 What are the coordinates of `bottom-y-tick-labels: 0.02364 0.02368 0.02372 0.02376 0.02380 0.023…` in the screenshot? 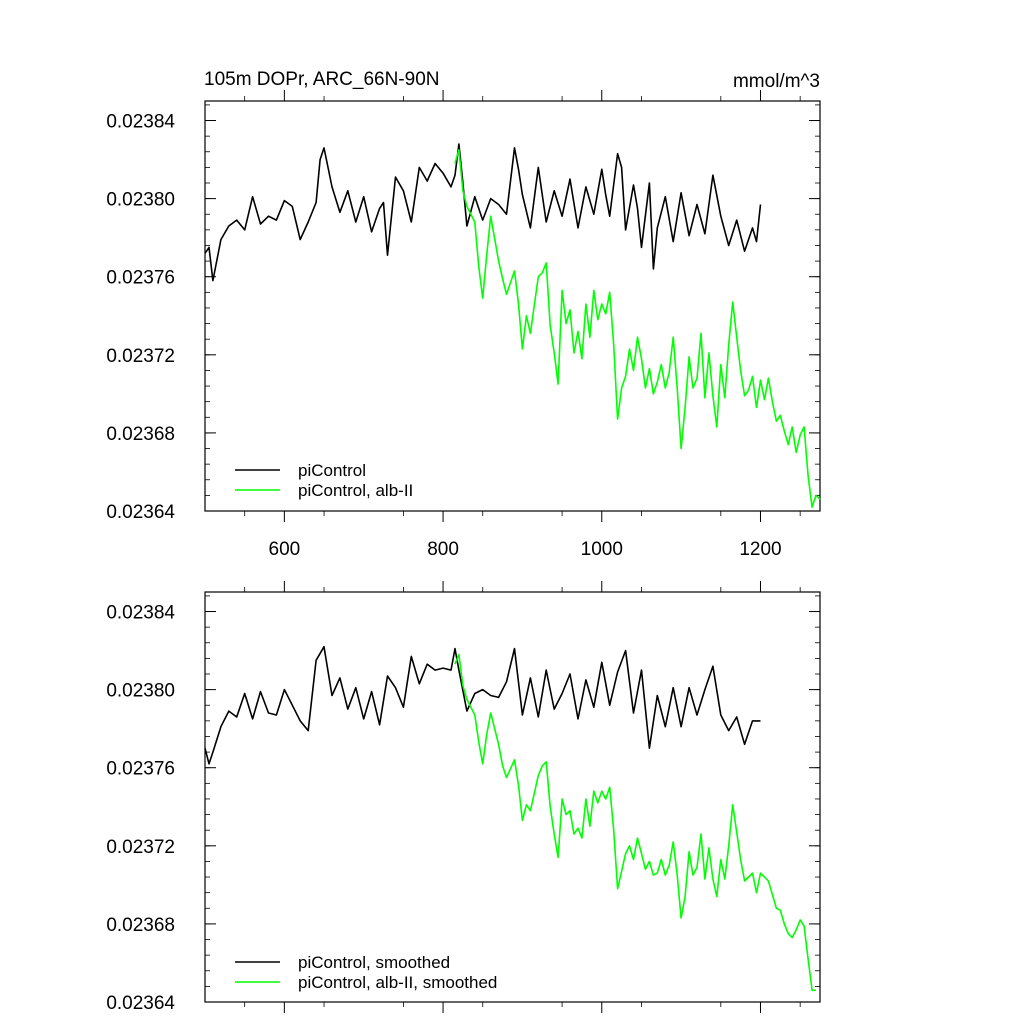 It's located at (140, 808).